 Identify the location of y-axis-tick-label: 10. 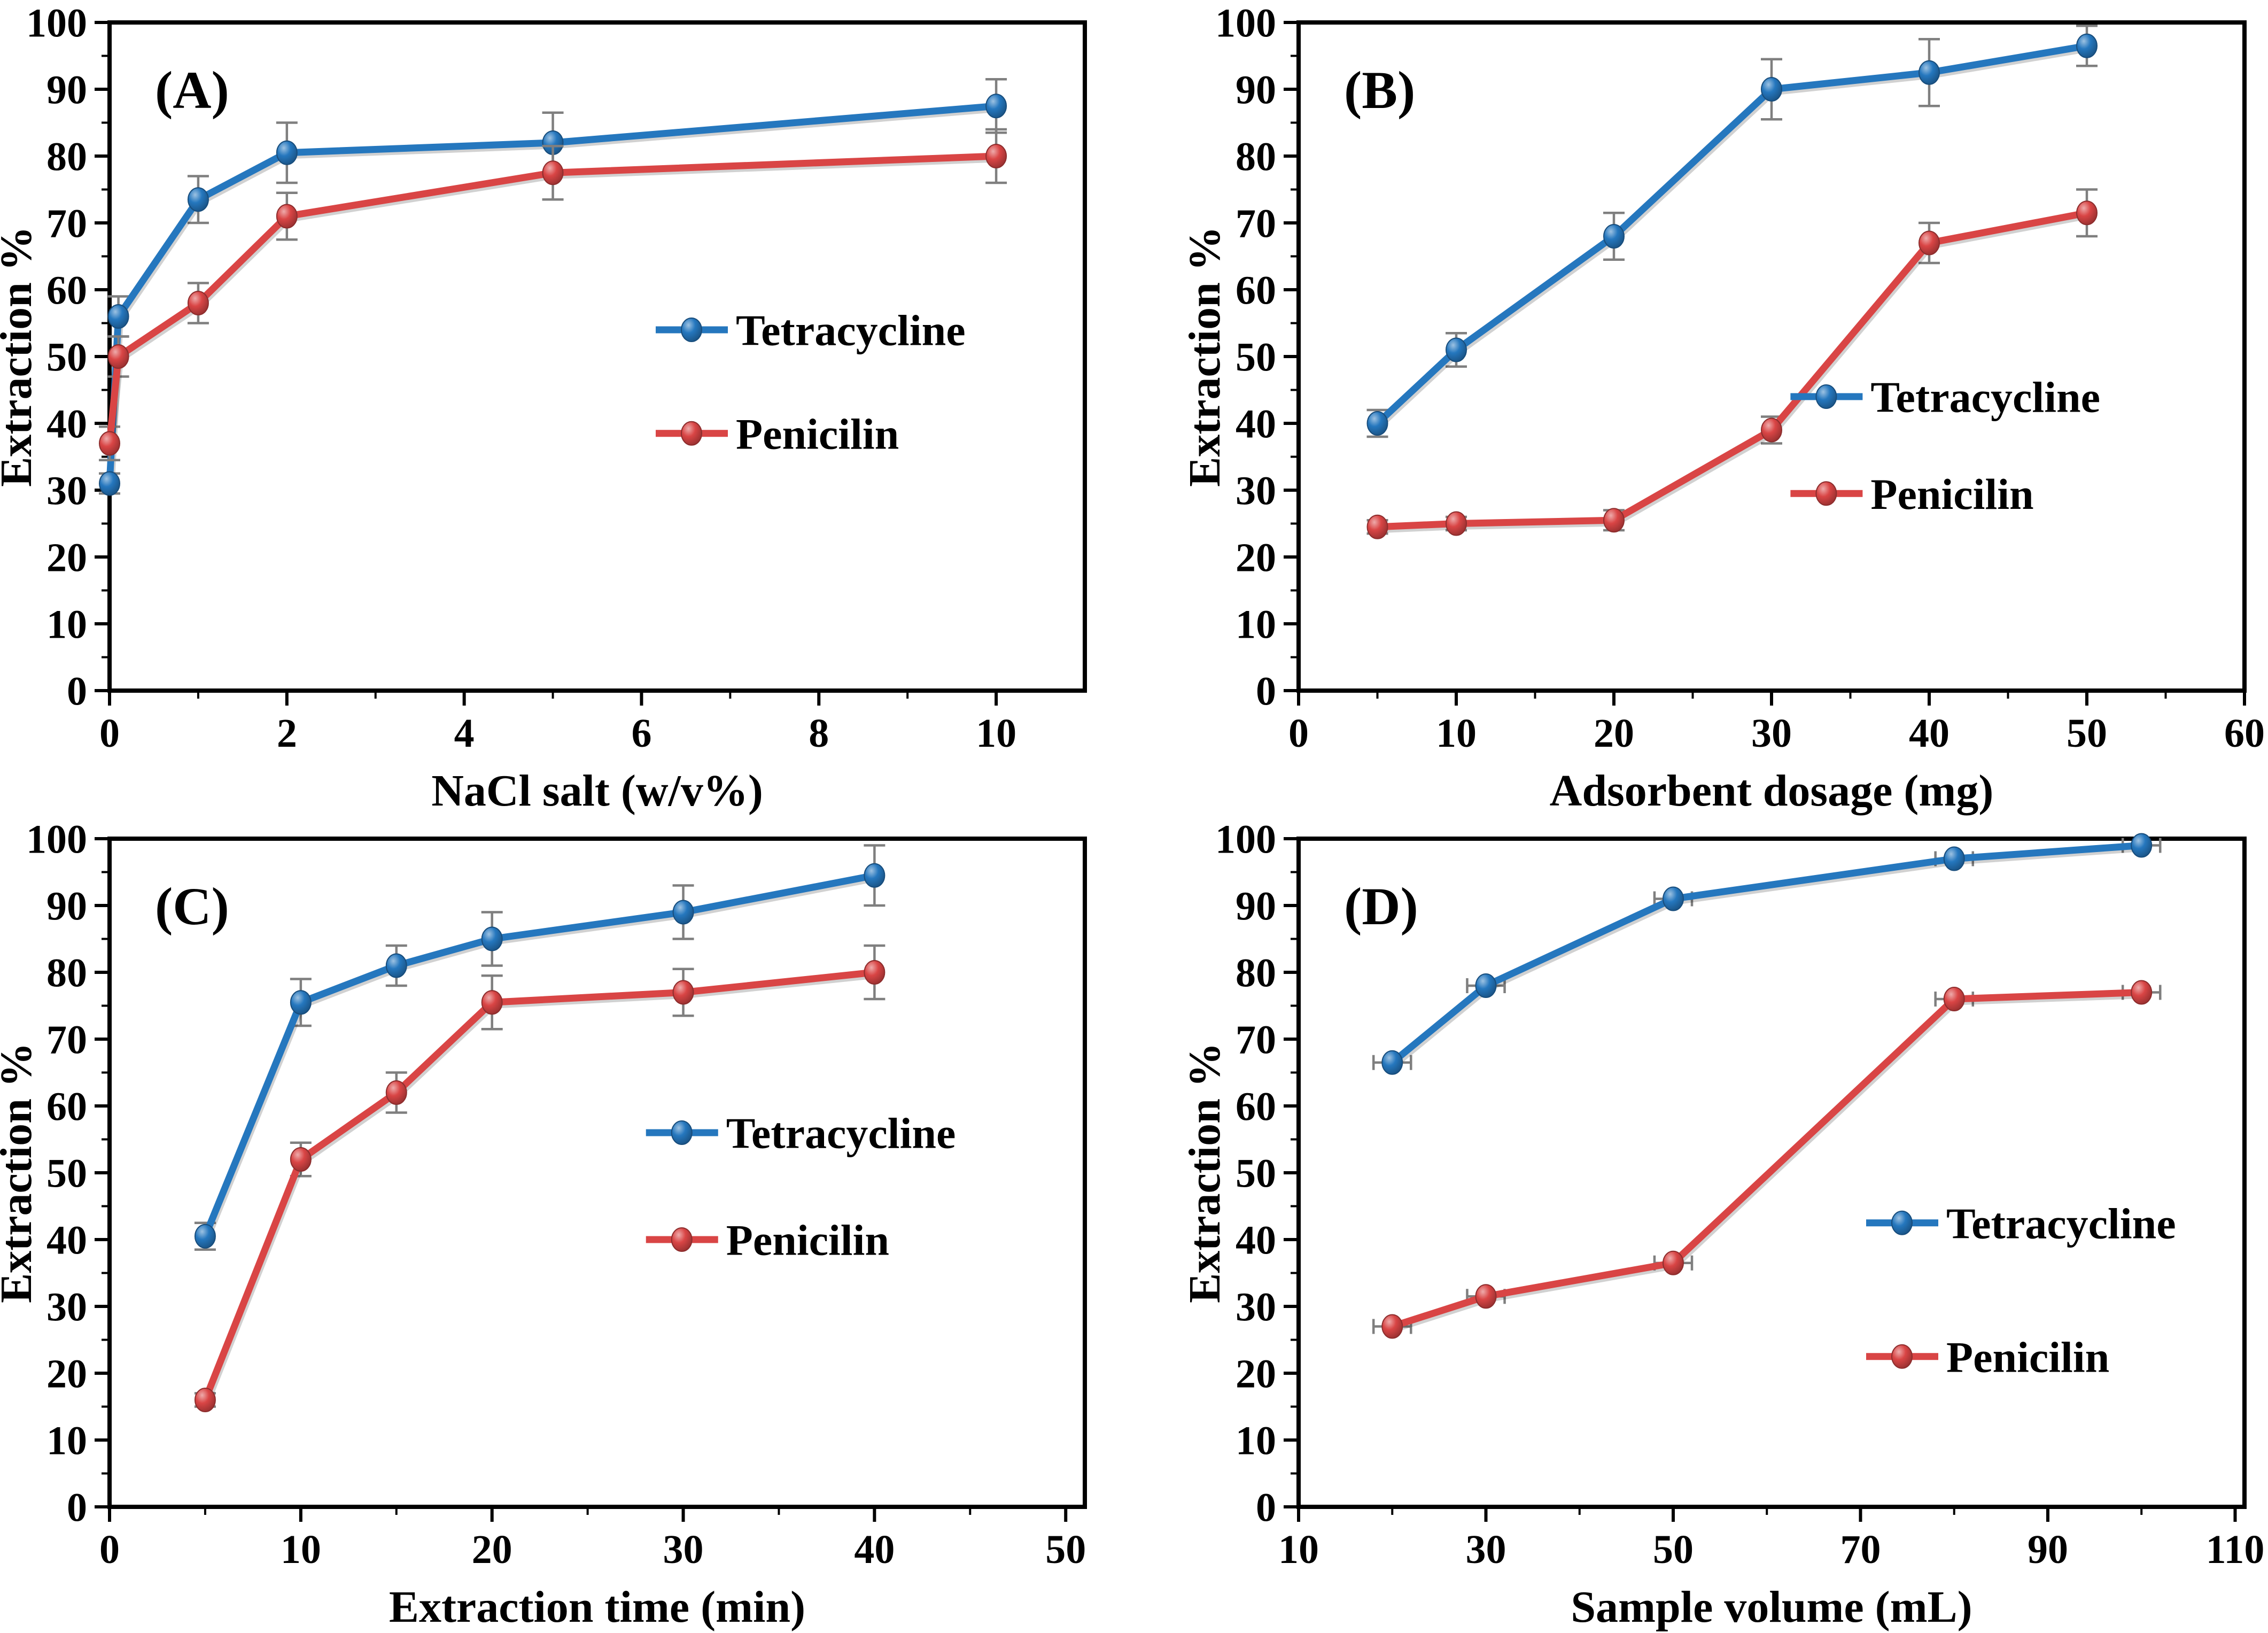
(66, 624).